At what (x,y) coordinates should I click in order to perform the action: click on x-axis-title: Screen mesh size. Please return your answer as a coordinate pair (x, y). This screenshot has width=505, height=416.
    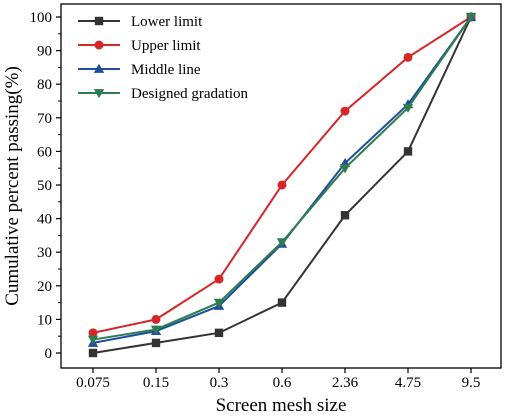
    Looking at the image, I should click on (281, 405).